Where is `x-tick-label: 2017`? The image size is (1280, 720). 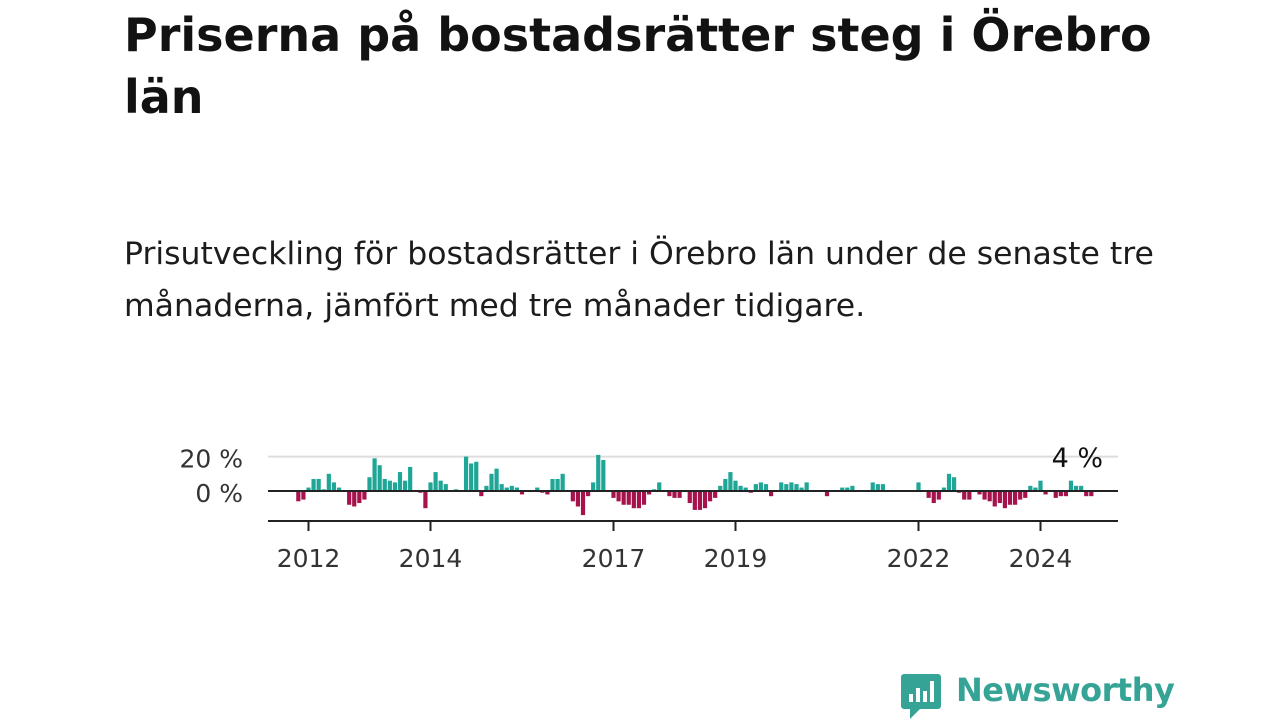
x-tick-label: 2017 is located at coordinates (614, 558).